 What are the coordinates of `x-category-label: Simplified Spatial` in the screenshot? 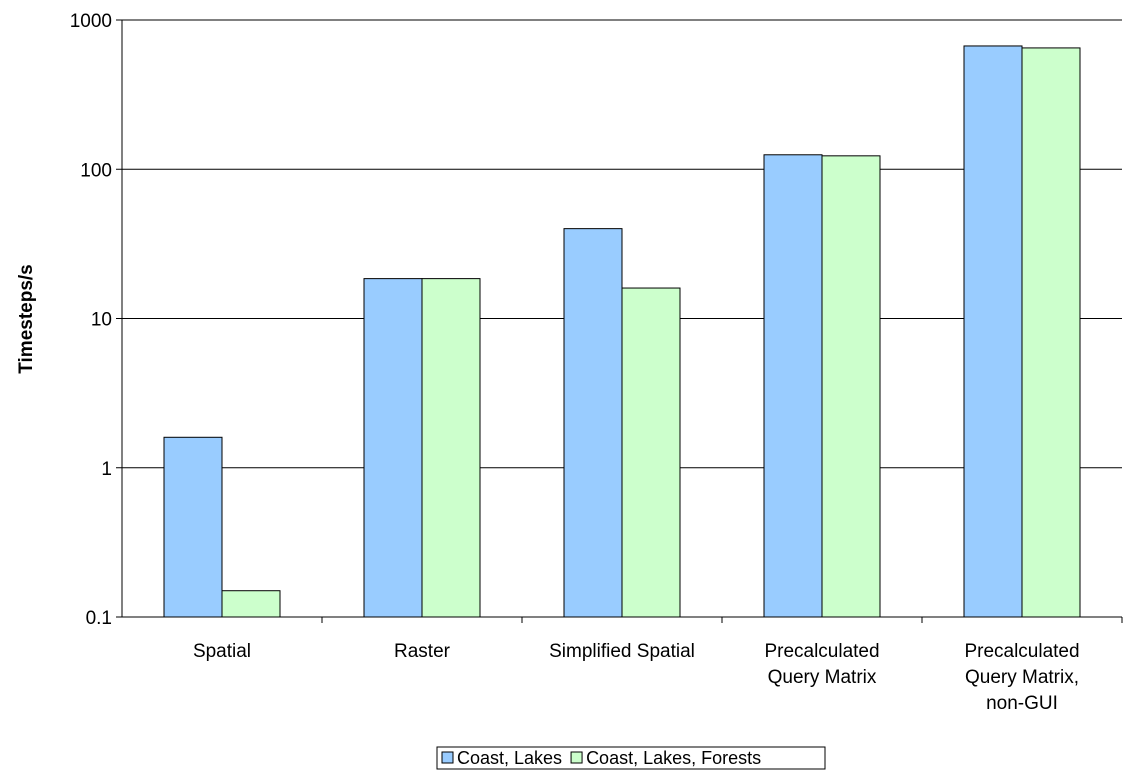 It's located at (622, 651).